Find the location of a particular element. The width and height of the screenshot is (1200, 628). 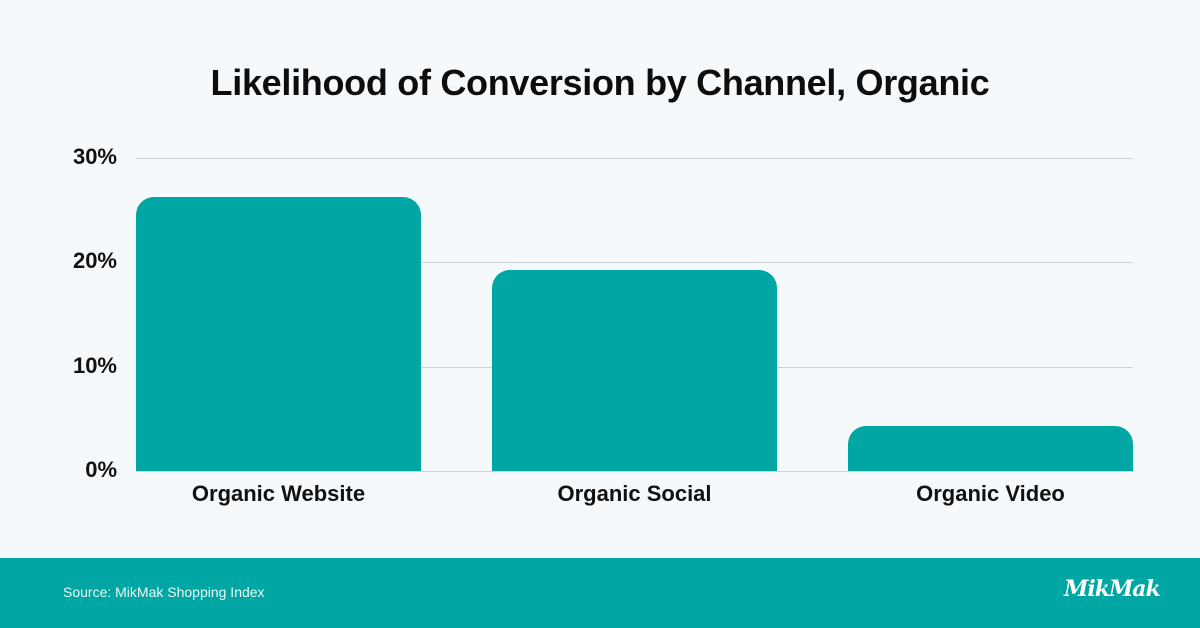

y-tick-30: 30% is located at coordinates (94, 156).